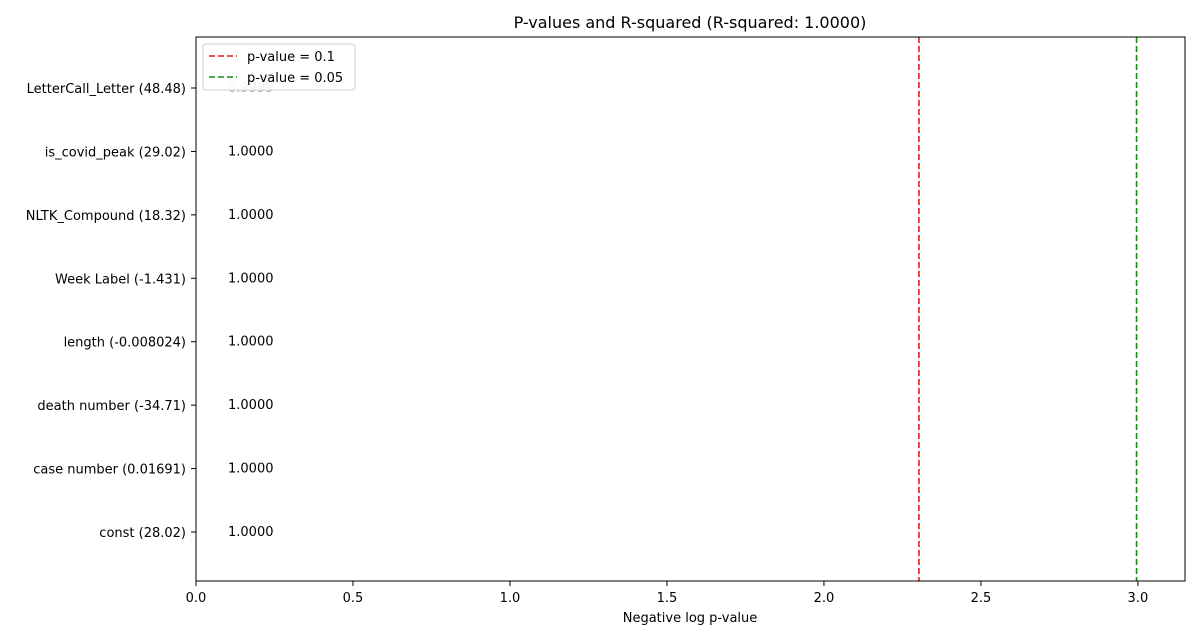  I want to click on x-tick-label: 0.5, so click(353, 598).